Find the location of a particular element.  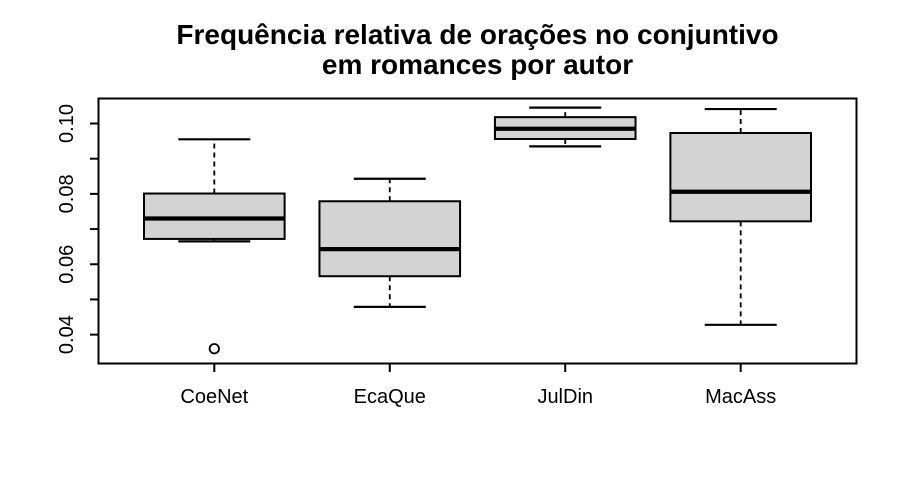

box-coenet is located at coordinates (214, 246).